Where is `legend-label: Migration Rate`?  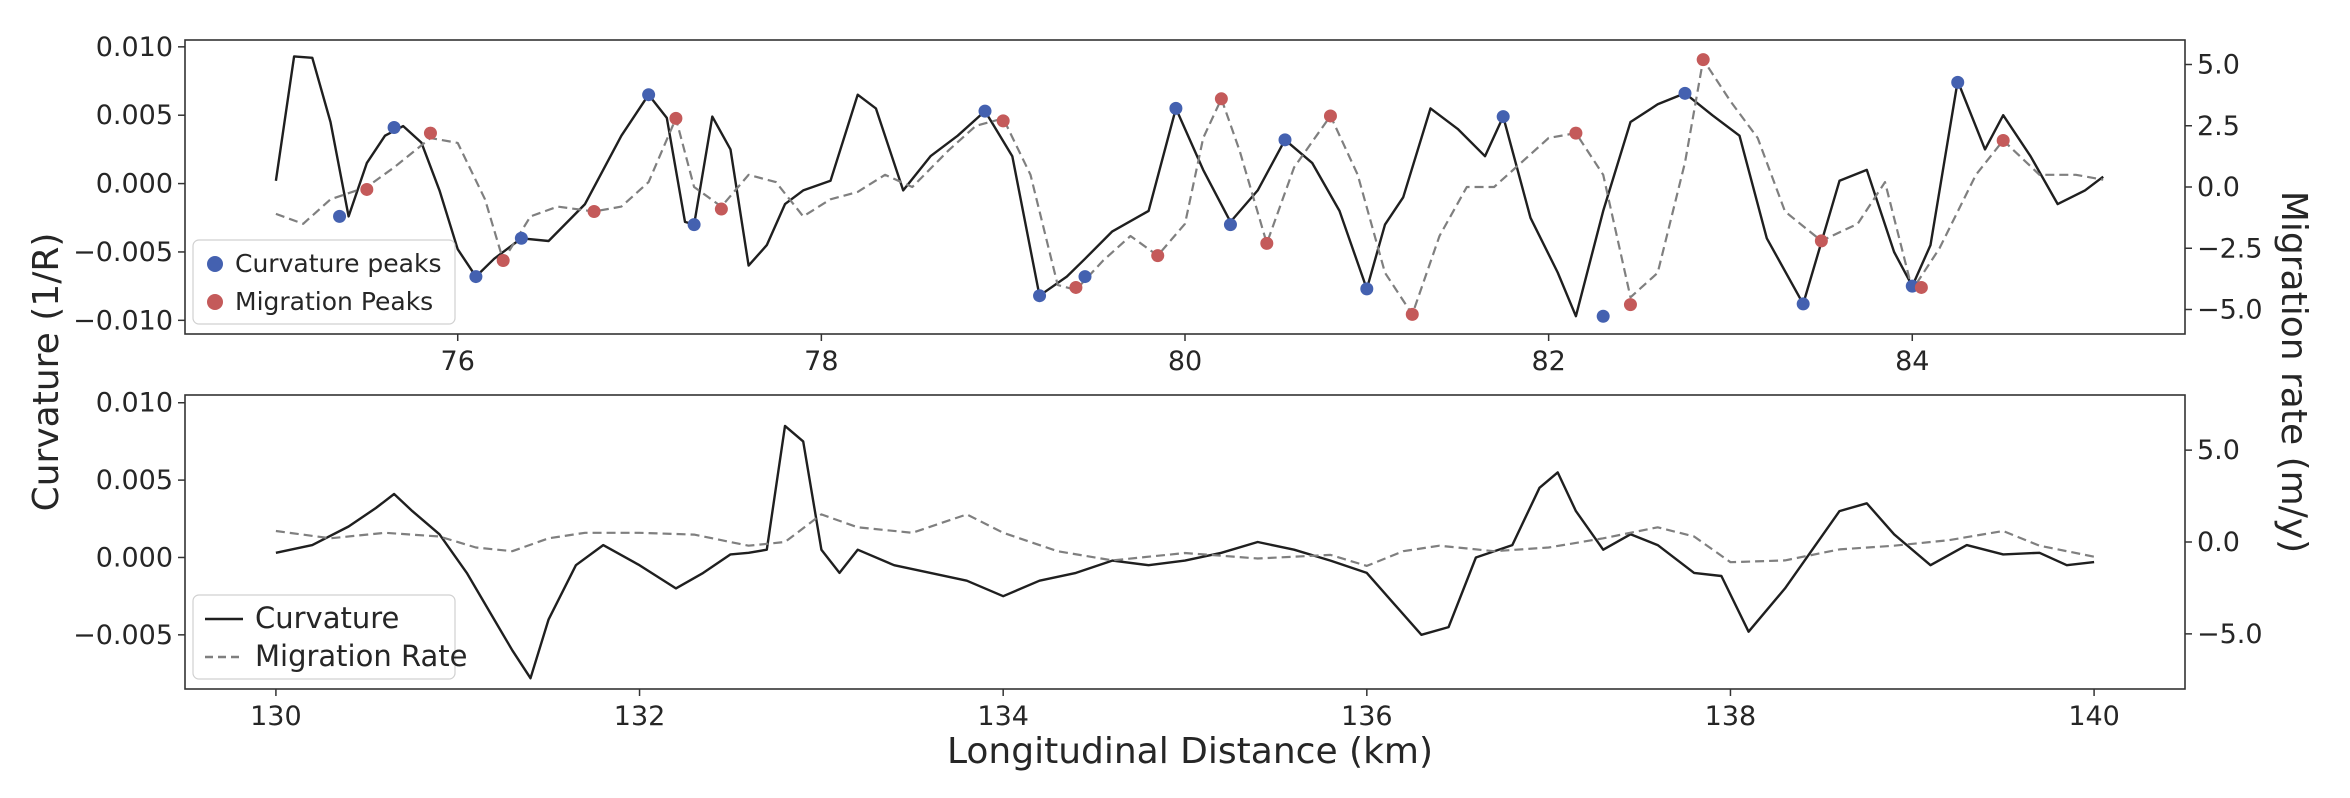 legend-label: Migration Rate is located at coordinates (361, 656).